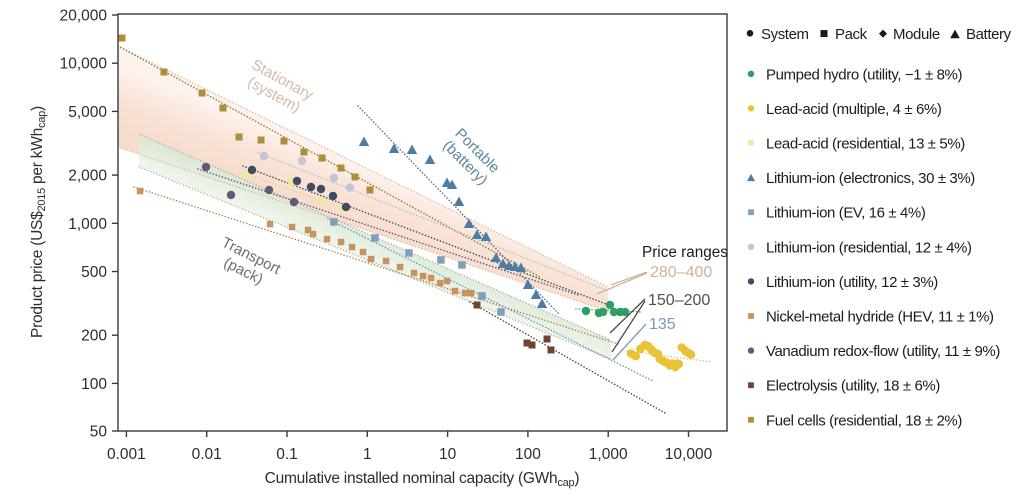 Image resolution: width=1016 pixels, height=502 pixels. What do you see at coordinates (846, 213) in the screenshot?
I see `svg-text: Lithium-ion (EV, 16 ± 4%)` at bounding box center [846, 213].